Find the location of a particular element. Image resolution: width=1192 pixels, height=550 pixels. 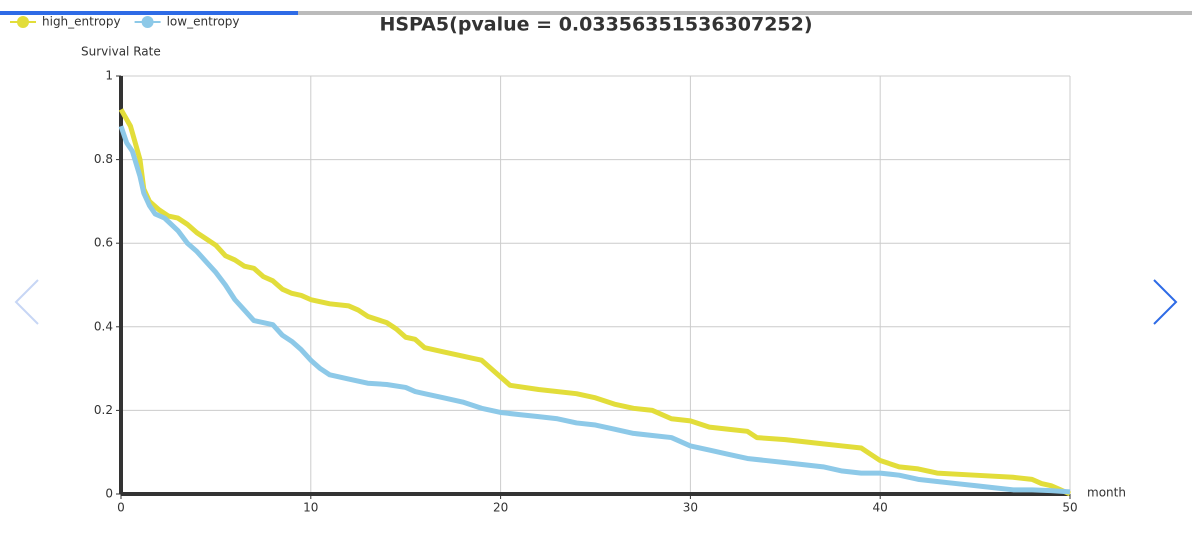

progress-track is located at coordinates (596, 13).